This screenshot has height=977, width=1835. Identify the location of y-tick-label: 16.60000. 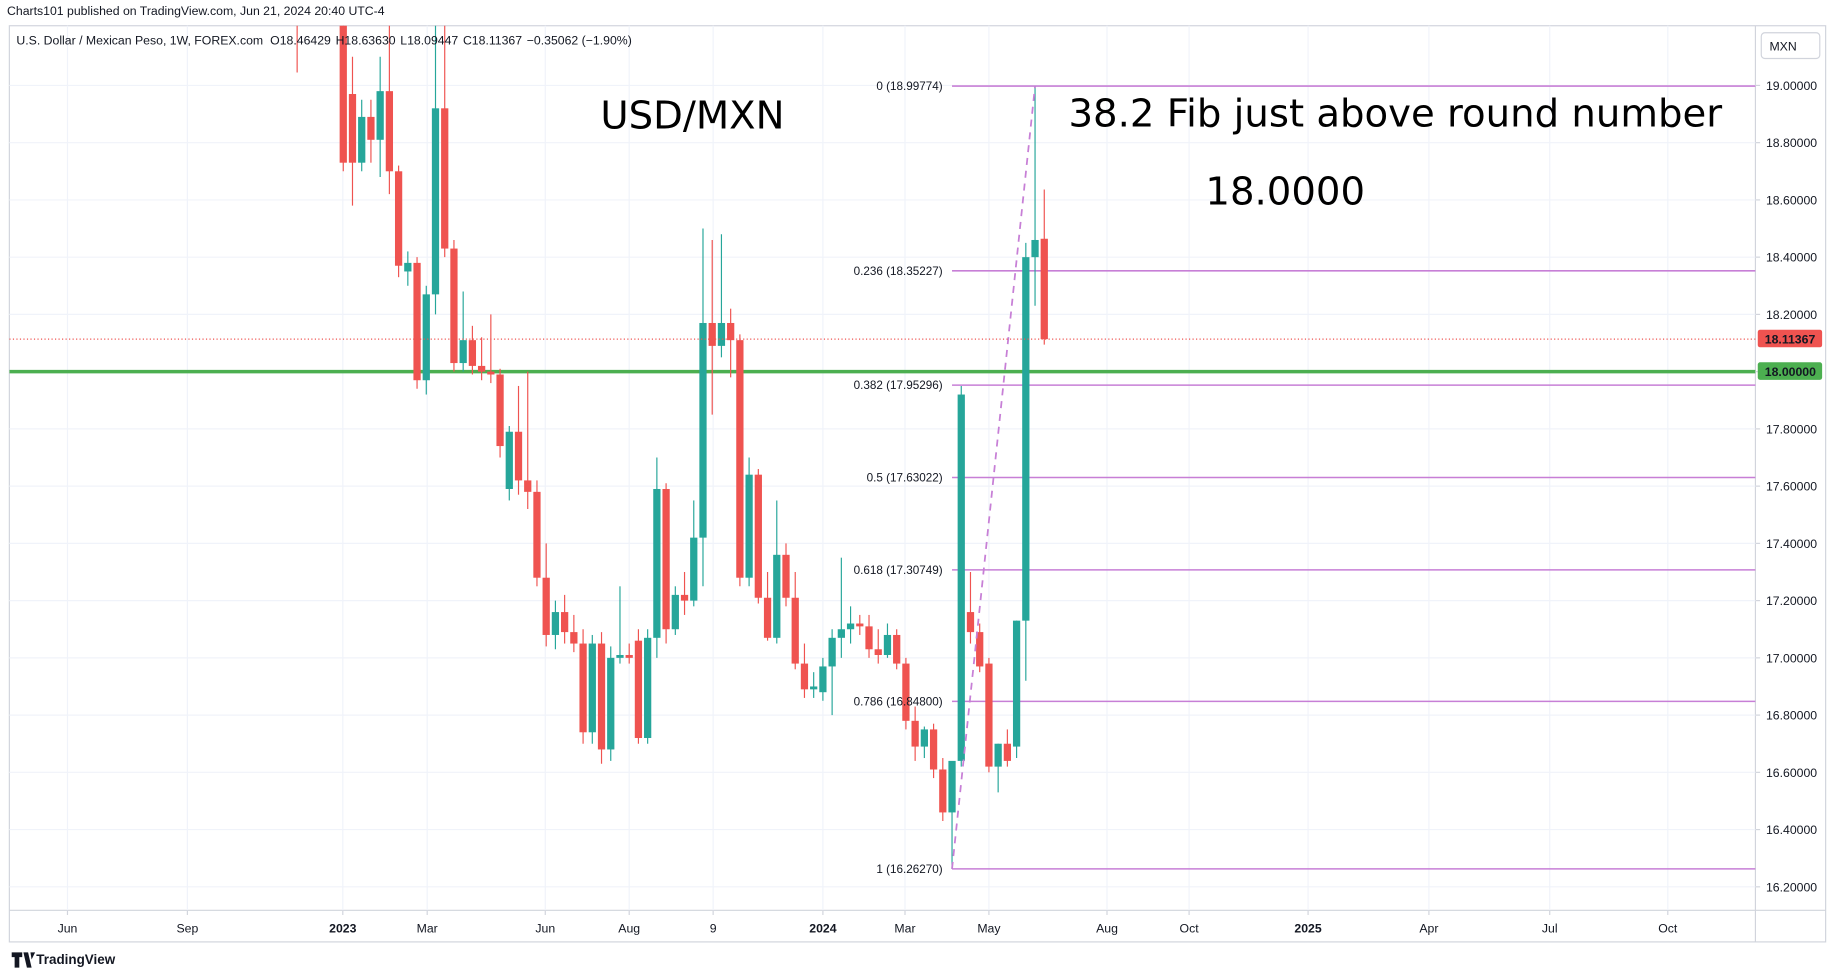
(1791, 773).